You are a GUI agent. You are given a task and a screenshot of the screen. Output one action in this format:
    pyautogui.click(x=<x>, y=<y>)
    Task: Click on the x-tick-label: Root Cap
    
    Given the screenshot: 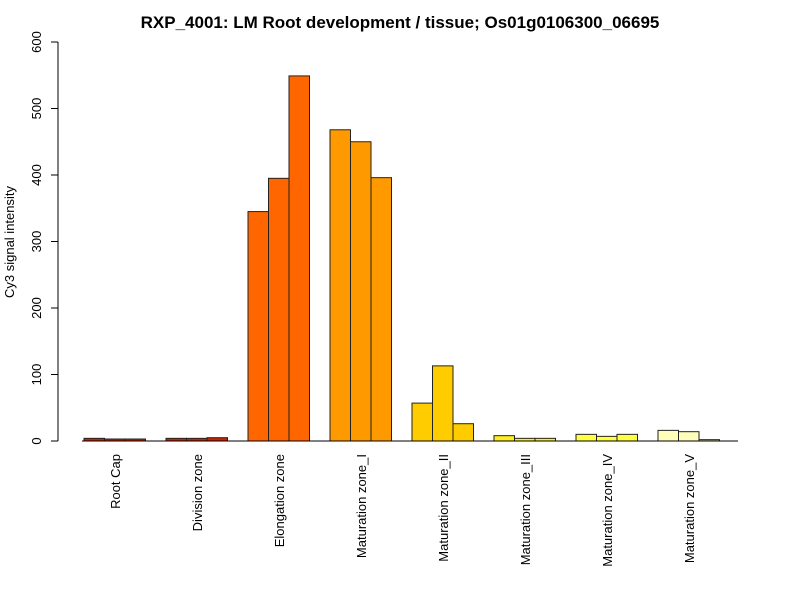 What is the action you would take?
    pyautogui.click(x=115, y=481)
    